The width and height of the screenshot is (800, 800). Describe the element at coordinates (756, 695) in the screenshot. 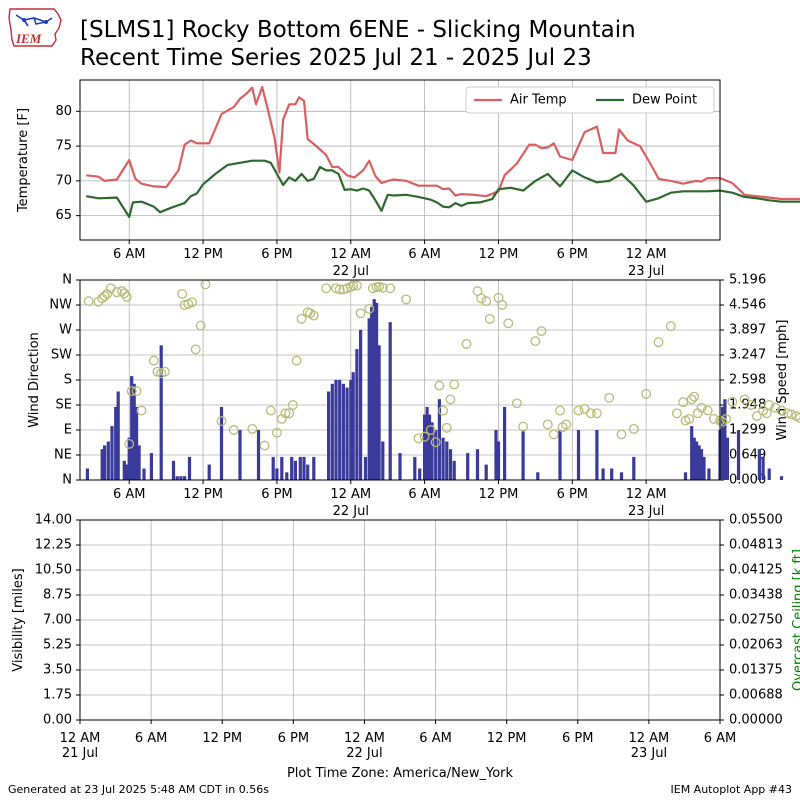

I see `ceiling-tick-label: 0.00688` at that location.